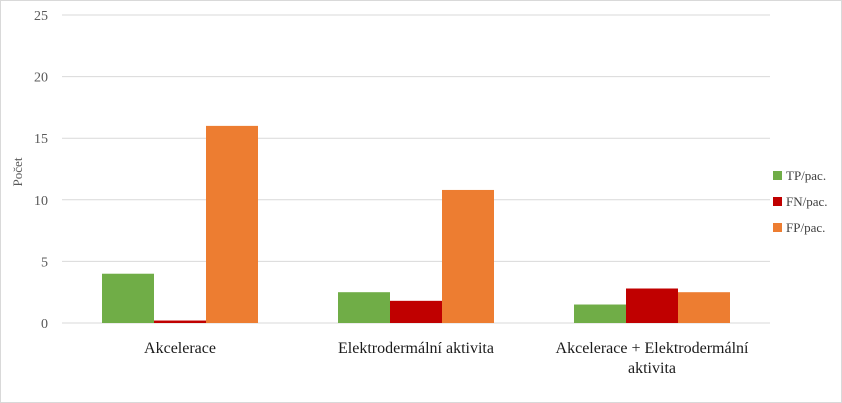 The width and height of the screenshot is (842, 403). Describe the element at coordinates (41, 139) in the screenshot. I see `y-tick-label: 15` at that location.